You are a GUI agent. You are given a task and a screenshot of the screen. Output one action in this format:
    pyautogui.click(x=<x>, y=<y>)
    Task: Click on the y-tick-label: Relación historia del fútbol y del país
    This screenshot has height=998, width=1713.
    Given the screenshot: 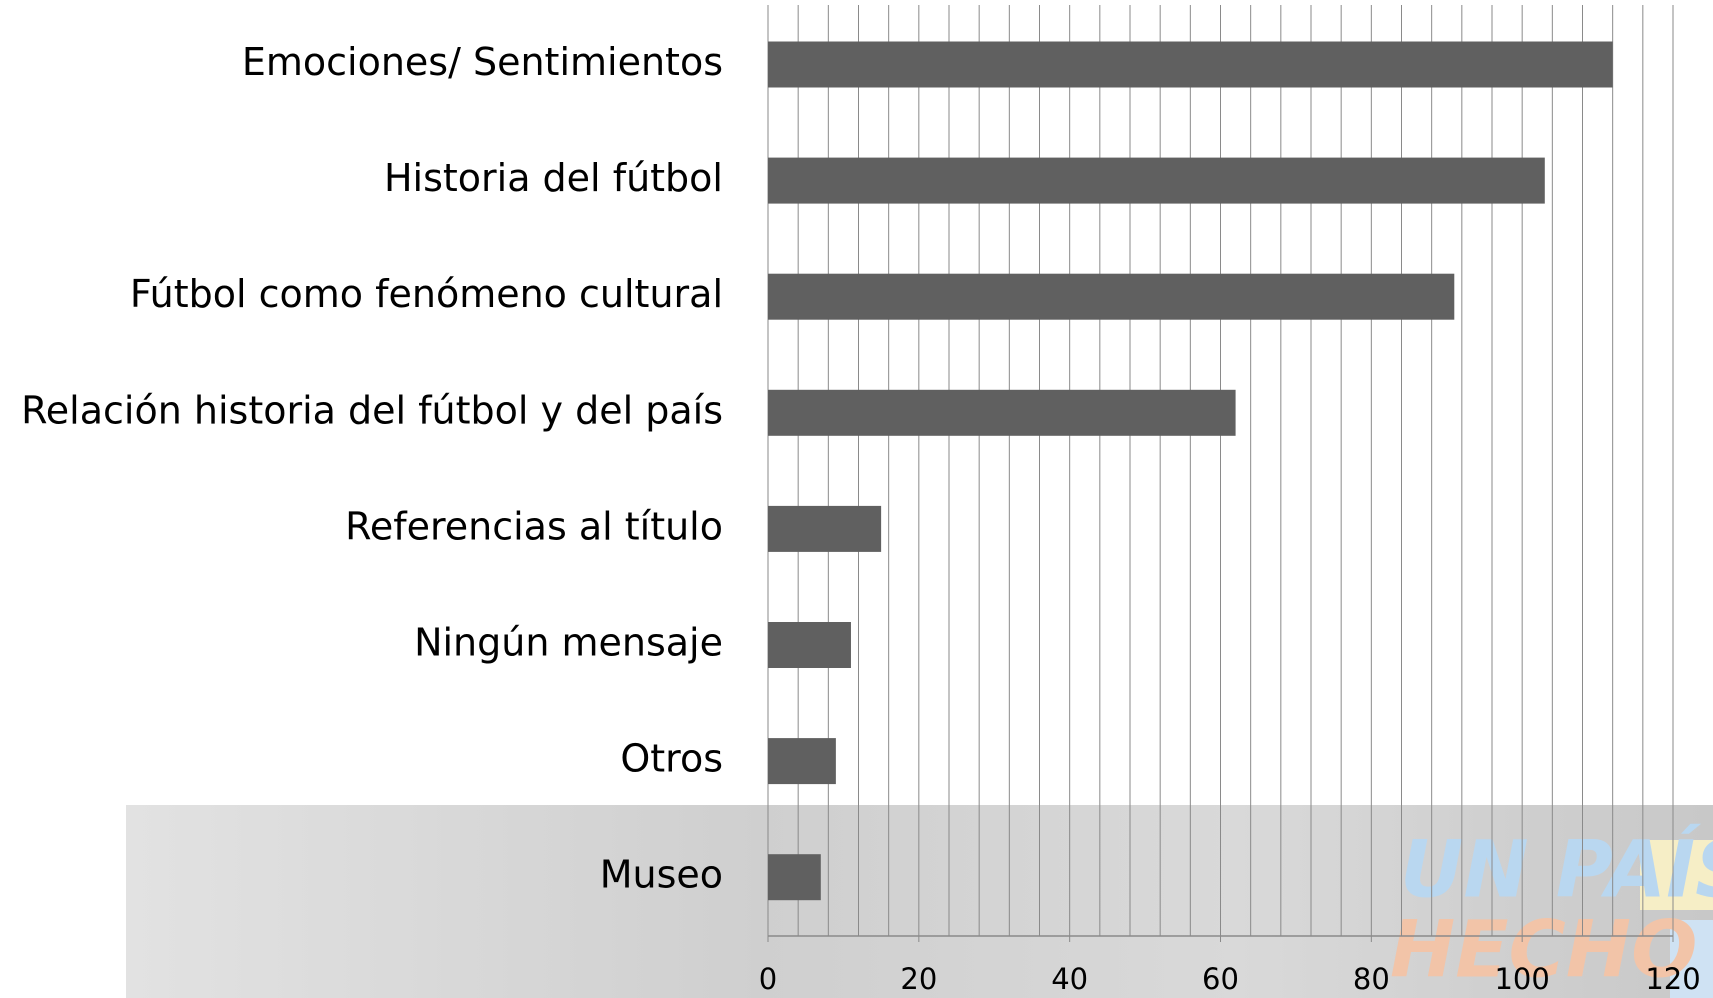 What is the action you would take?
    pyautogui.click(x=372, y=410)
    